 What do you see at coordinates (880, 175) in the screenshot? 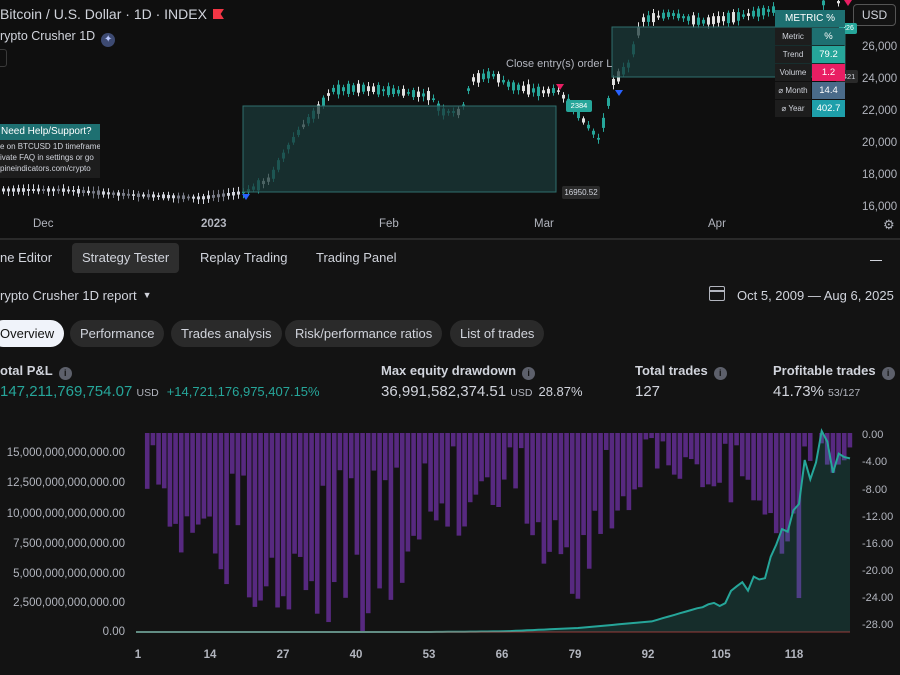
I see `y-tick: 18,000` at bounding box center [880, 175].